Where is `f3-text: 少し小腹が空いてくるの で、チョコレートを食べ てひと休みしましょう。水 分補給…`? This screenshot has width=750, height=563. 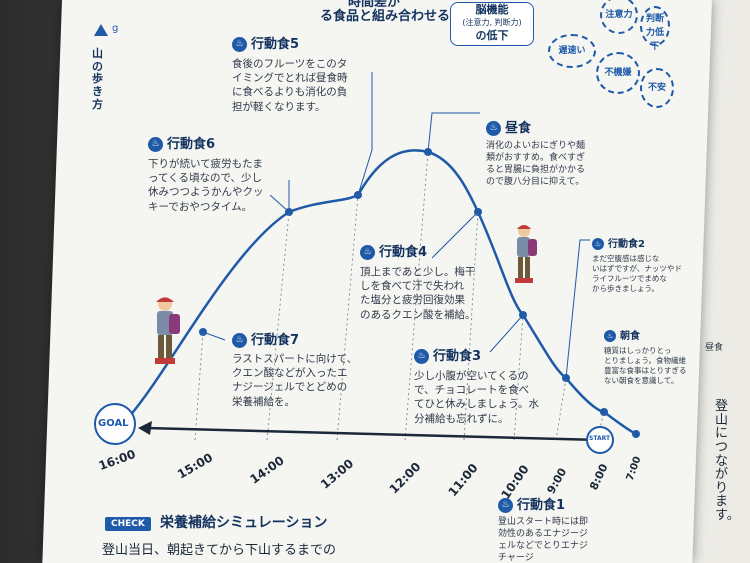 f3-text: 少し小腹が空いてくるの で、チョコレートを食べ てひと休みしましょう。水 分補給… is located at coordinates (477, 397).